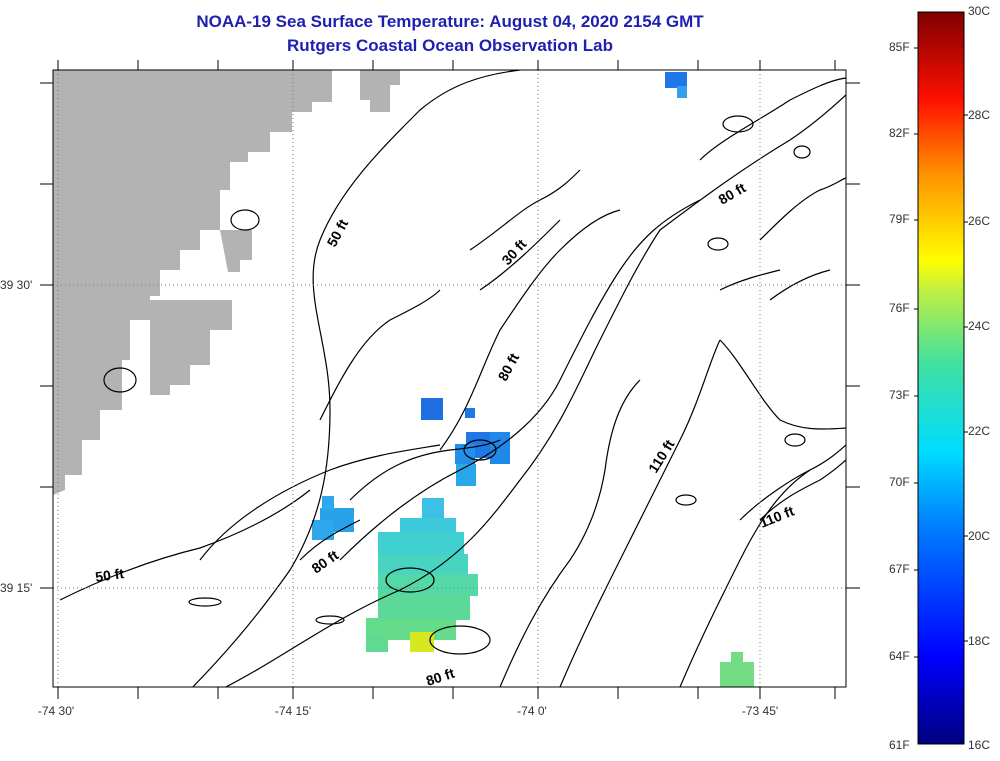  Describe the element at coordinates (979, 641) in the screenshot. I see `colorbar-c-label: 18C` at that location.